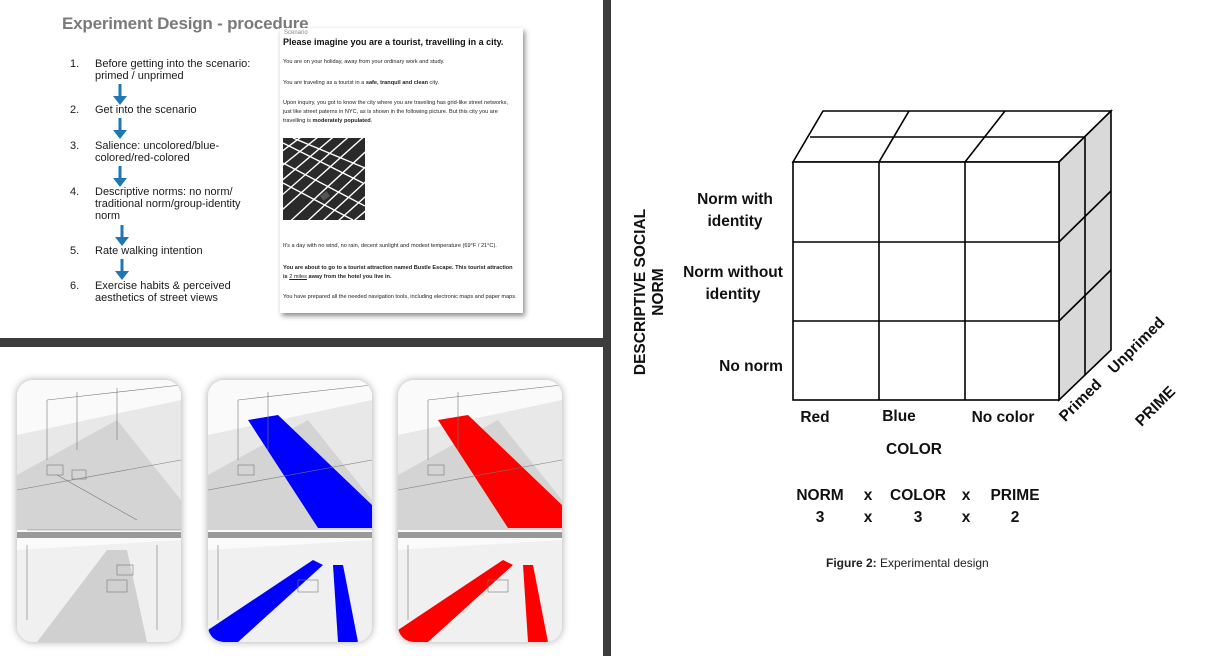 The image size is (1220, 656). Describe the element at coordinates (75, 64) in the screenshot. I see `step-number: 1.` at that location.